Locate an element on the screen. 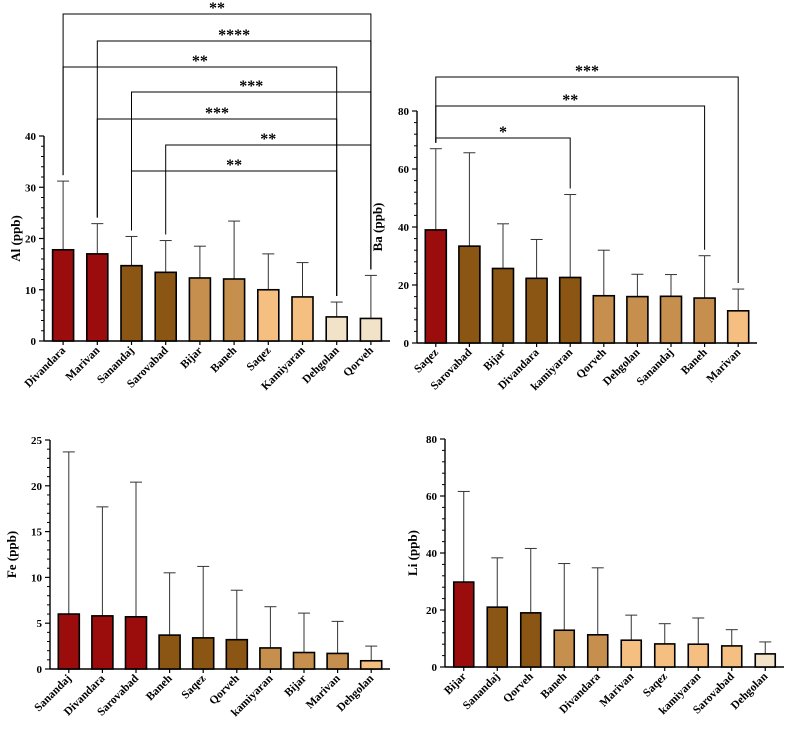 This screenshot has height=731, width=789. y-axis-title: Al (ppb) is located at coordinates (15, 238).